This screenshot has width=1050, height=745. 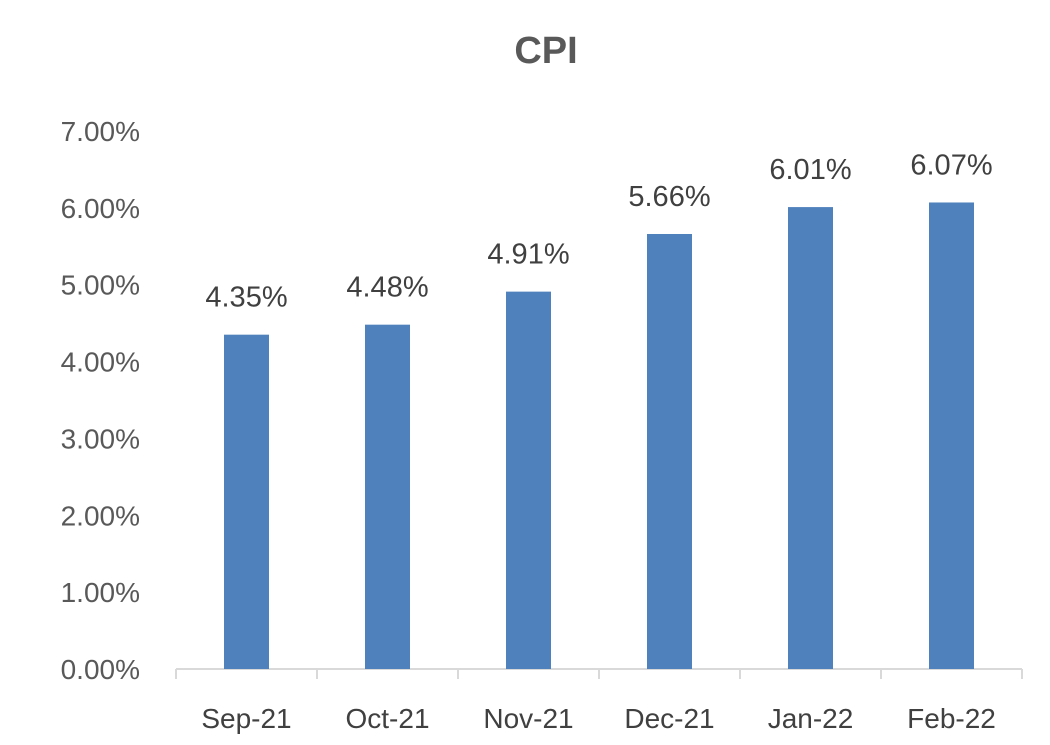 What do you see at coordinates (246, 298) in the screenshot?
I see `data-label: 4.35%` at bounding box center [246, 298].